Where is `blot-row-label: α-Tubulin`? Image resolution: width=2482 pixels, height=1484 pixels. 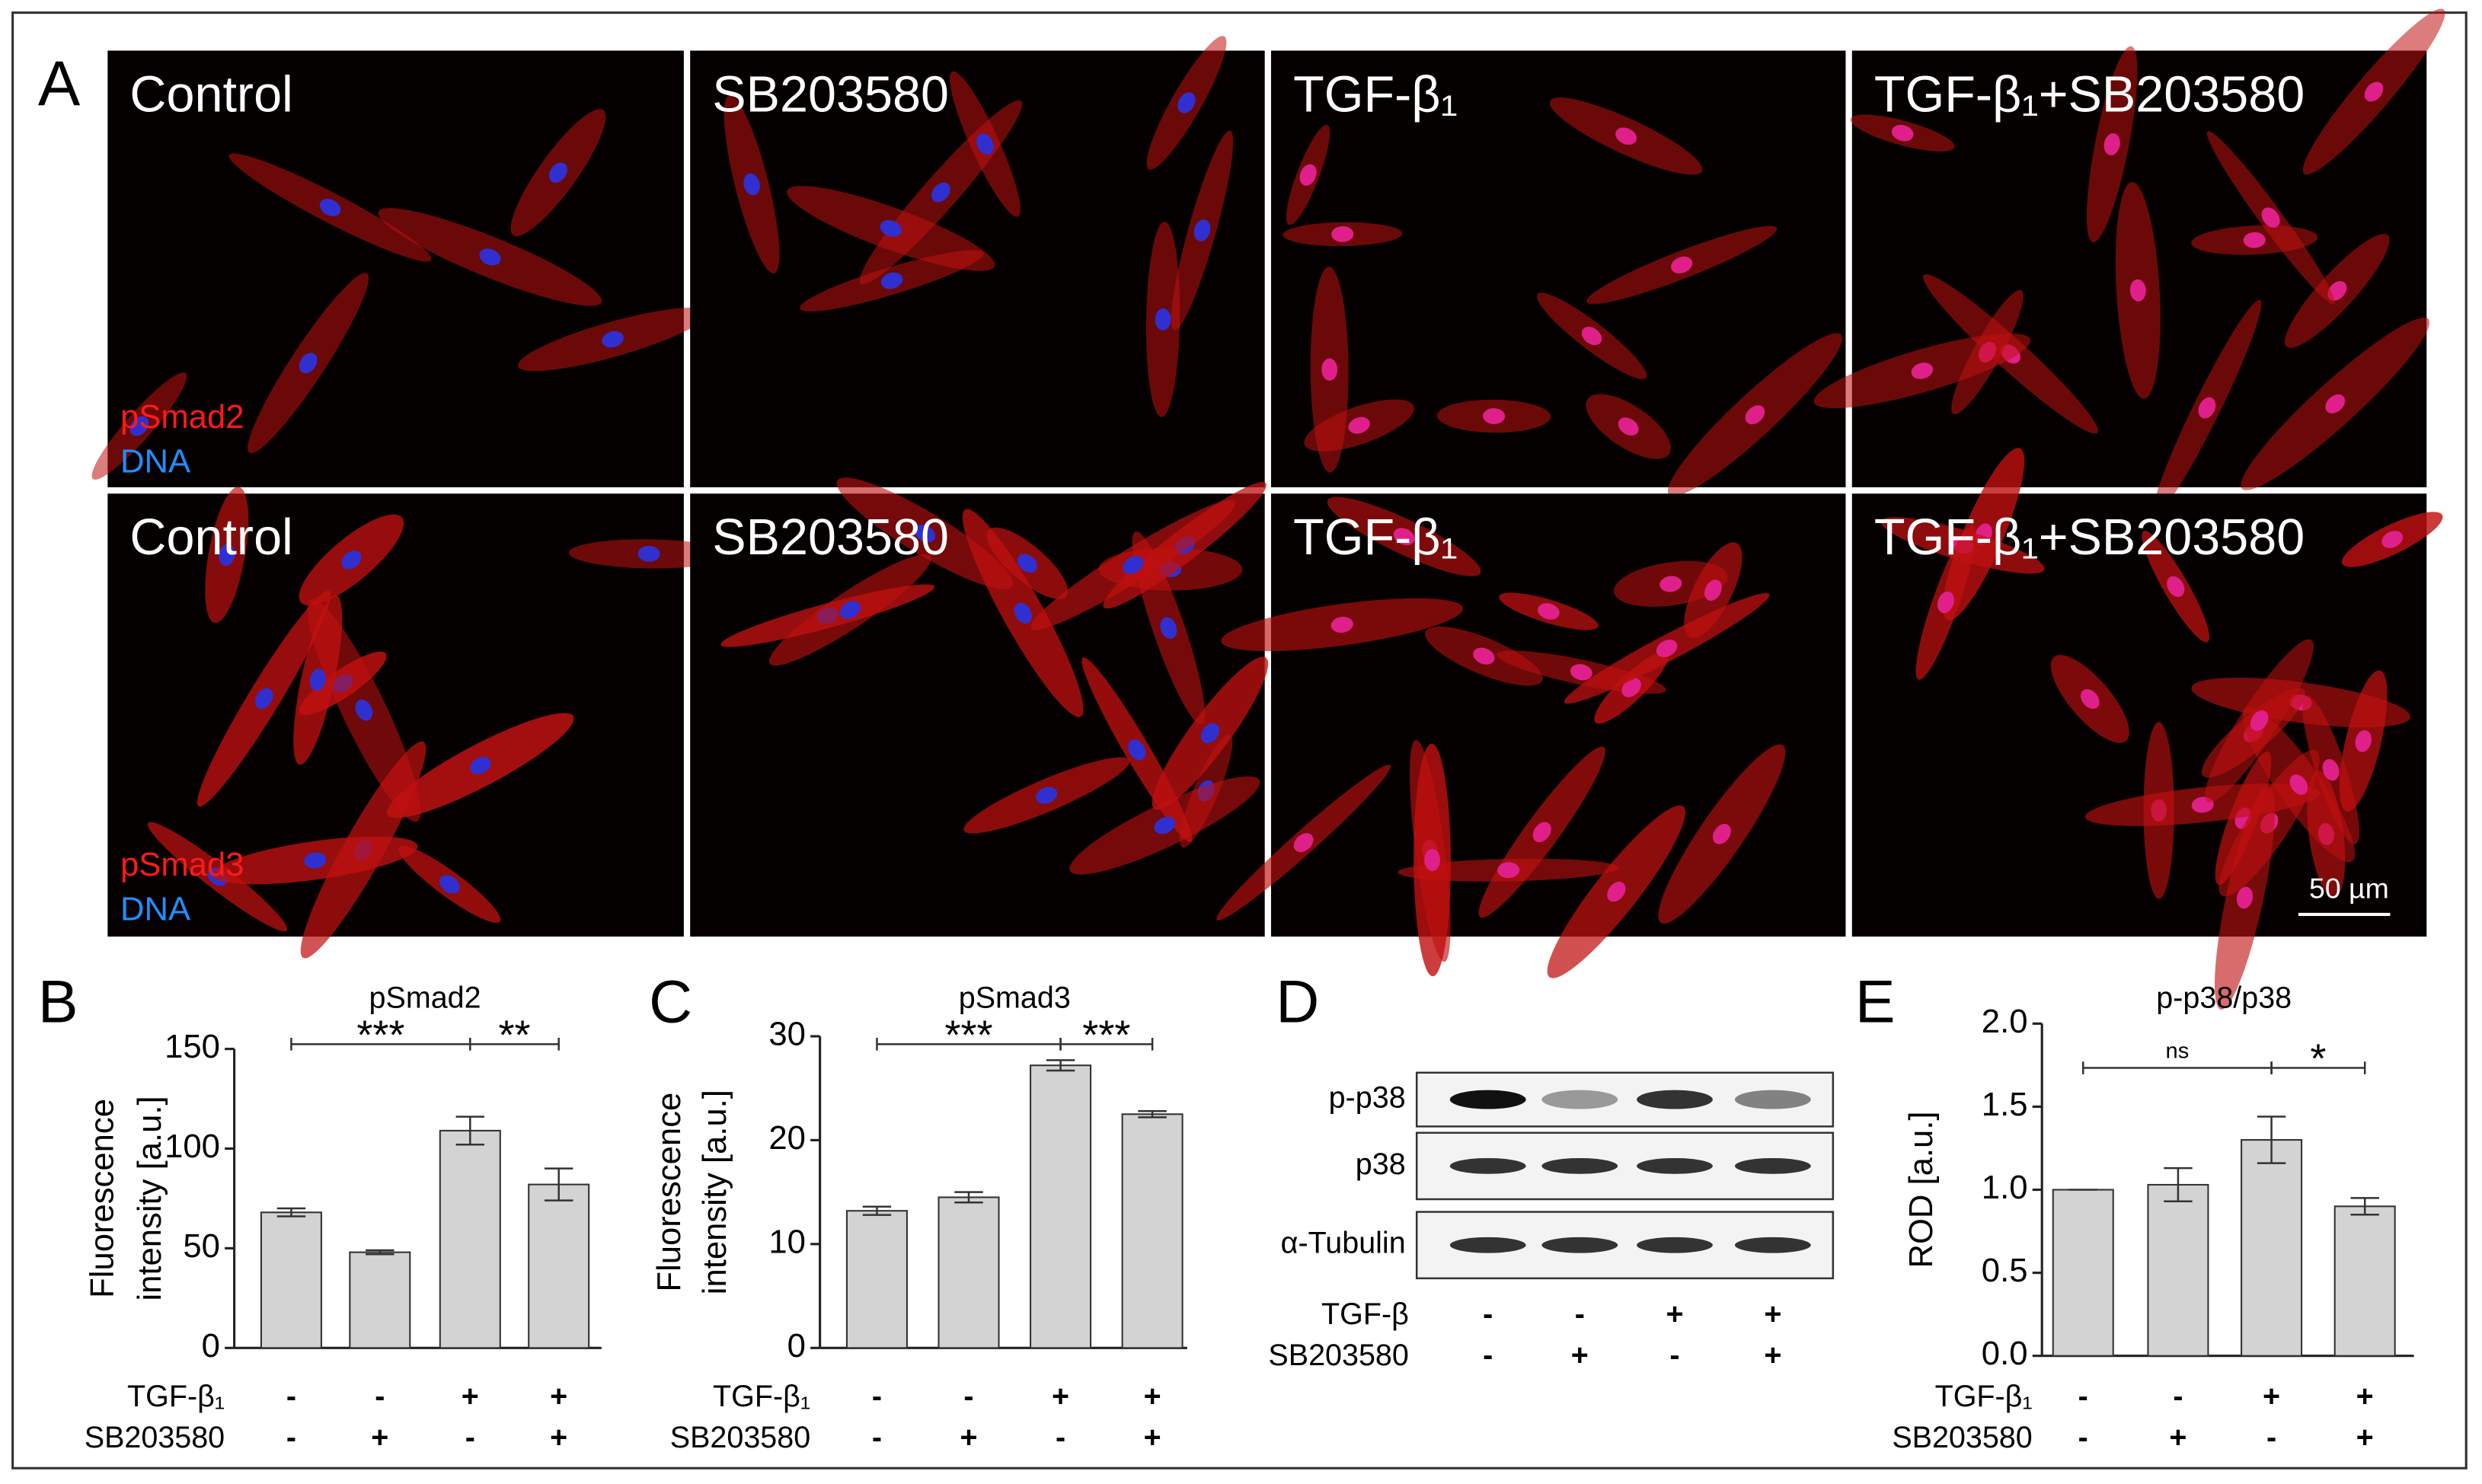
blot-row-label: α-Tubulin is located at coordinates (1343, 1243).